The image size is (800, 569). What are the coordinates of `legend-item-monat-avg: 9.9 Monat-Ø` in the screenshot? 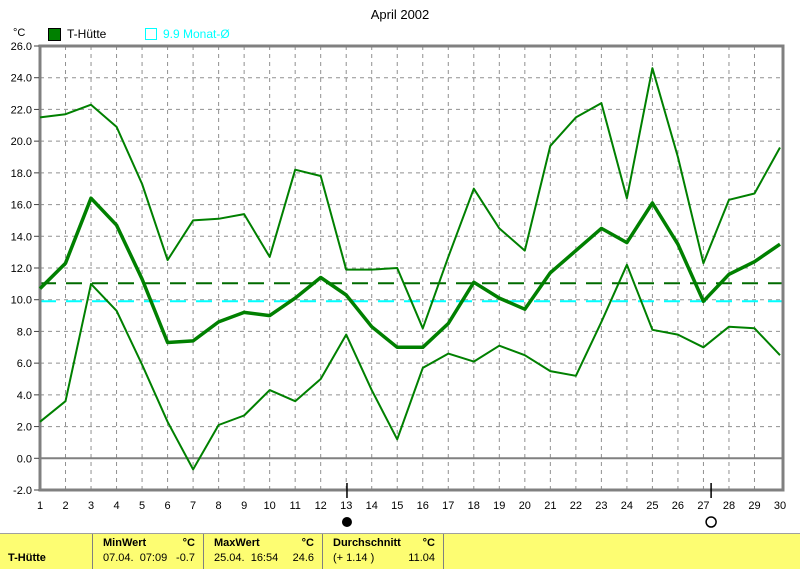 It's located at (187, 34).